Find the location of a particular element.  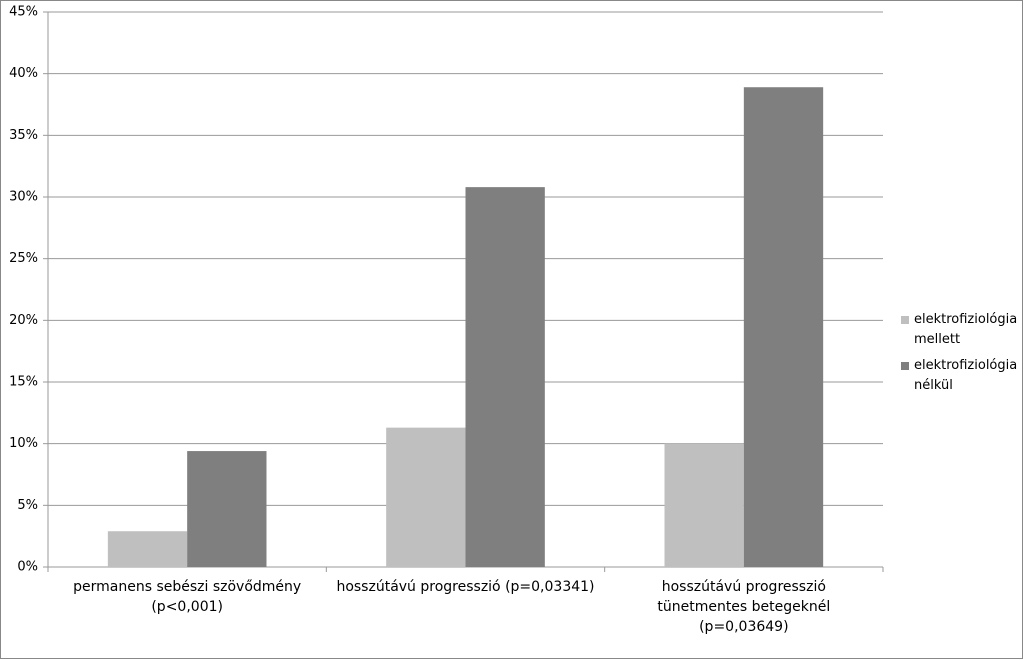

y-tick-label: 40% is located at coordinates (23, 73).